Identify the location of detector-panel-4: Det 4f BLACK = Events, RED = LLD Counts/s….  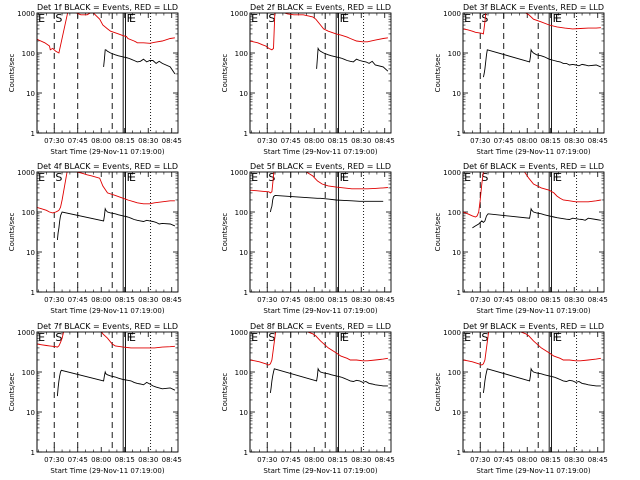
(95, 238).